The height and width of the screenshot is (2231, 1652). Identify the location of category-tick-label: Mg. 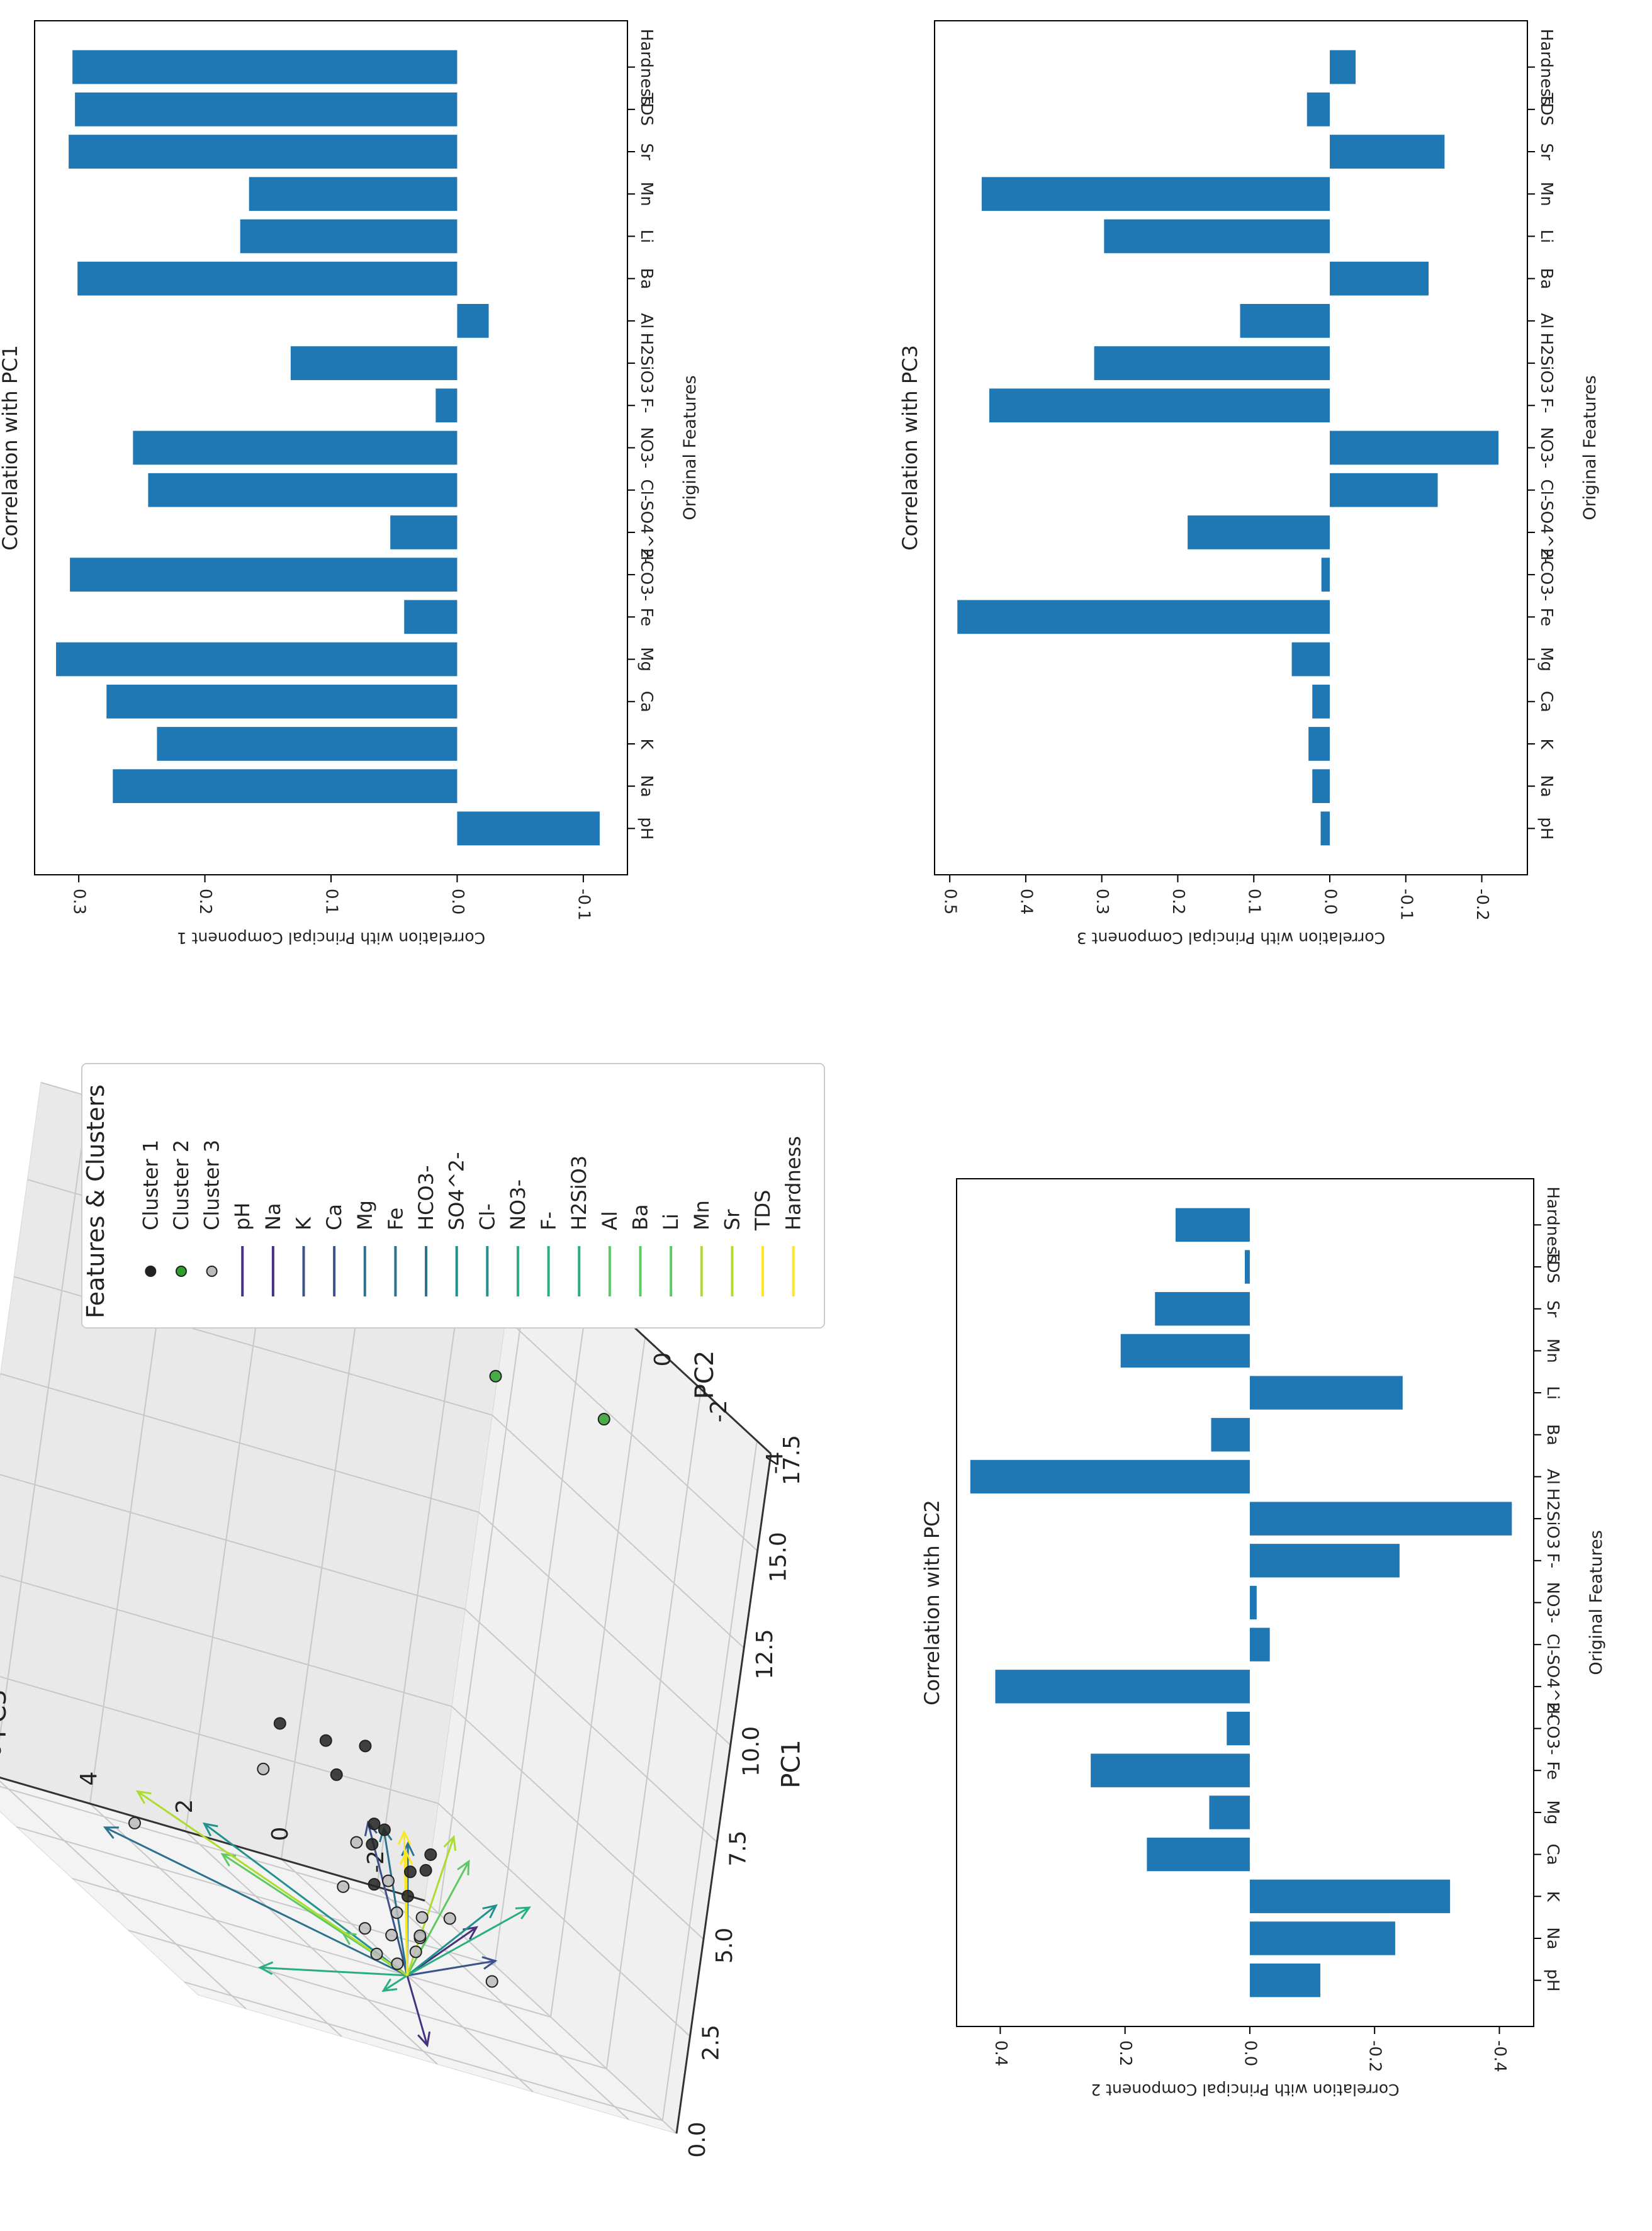
(1552, 1812).